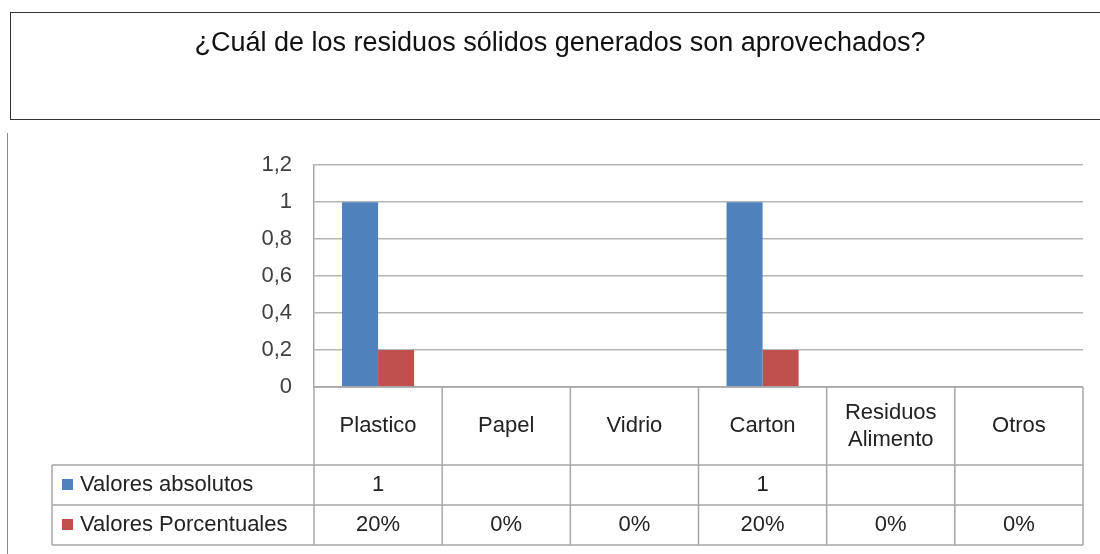 The image size is (1100, 554). What do you see at coordinates (167, 484) in the screenshot?
I see `legend-label: Valores absolutos` at bounding box center [167, 484].